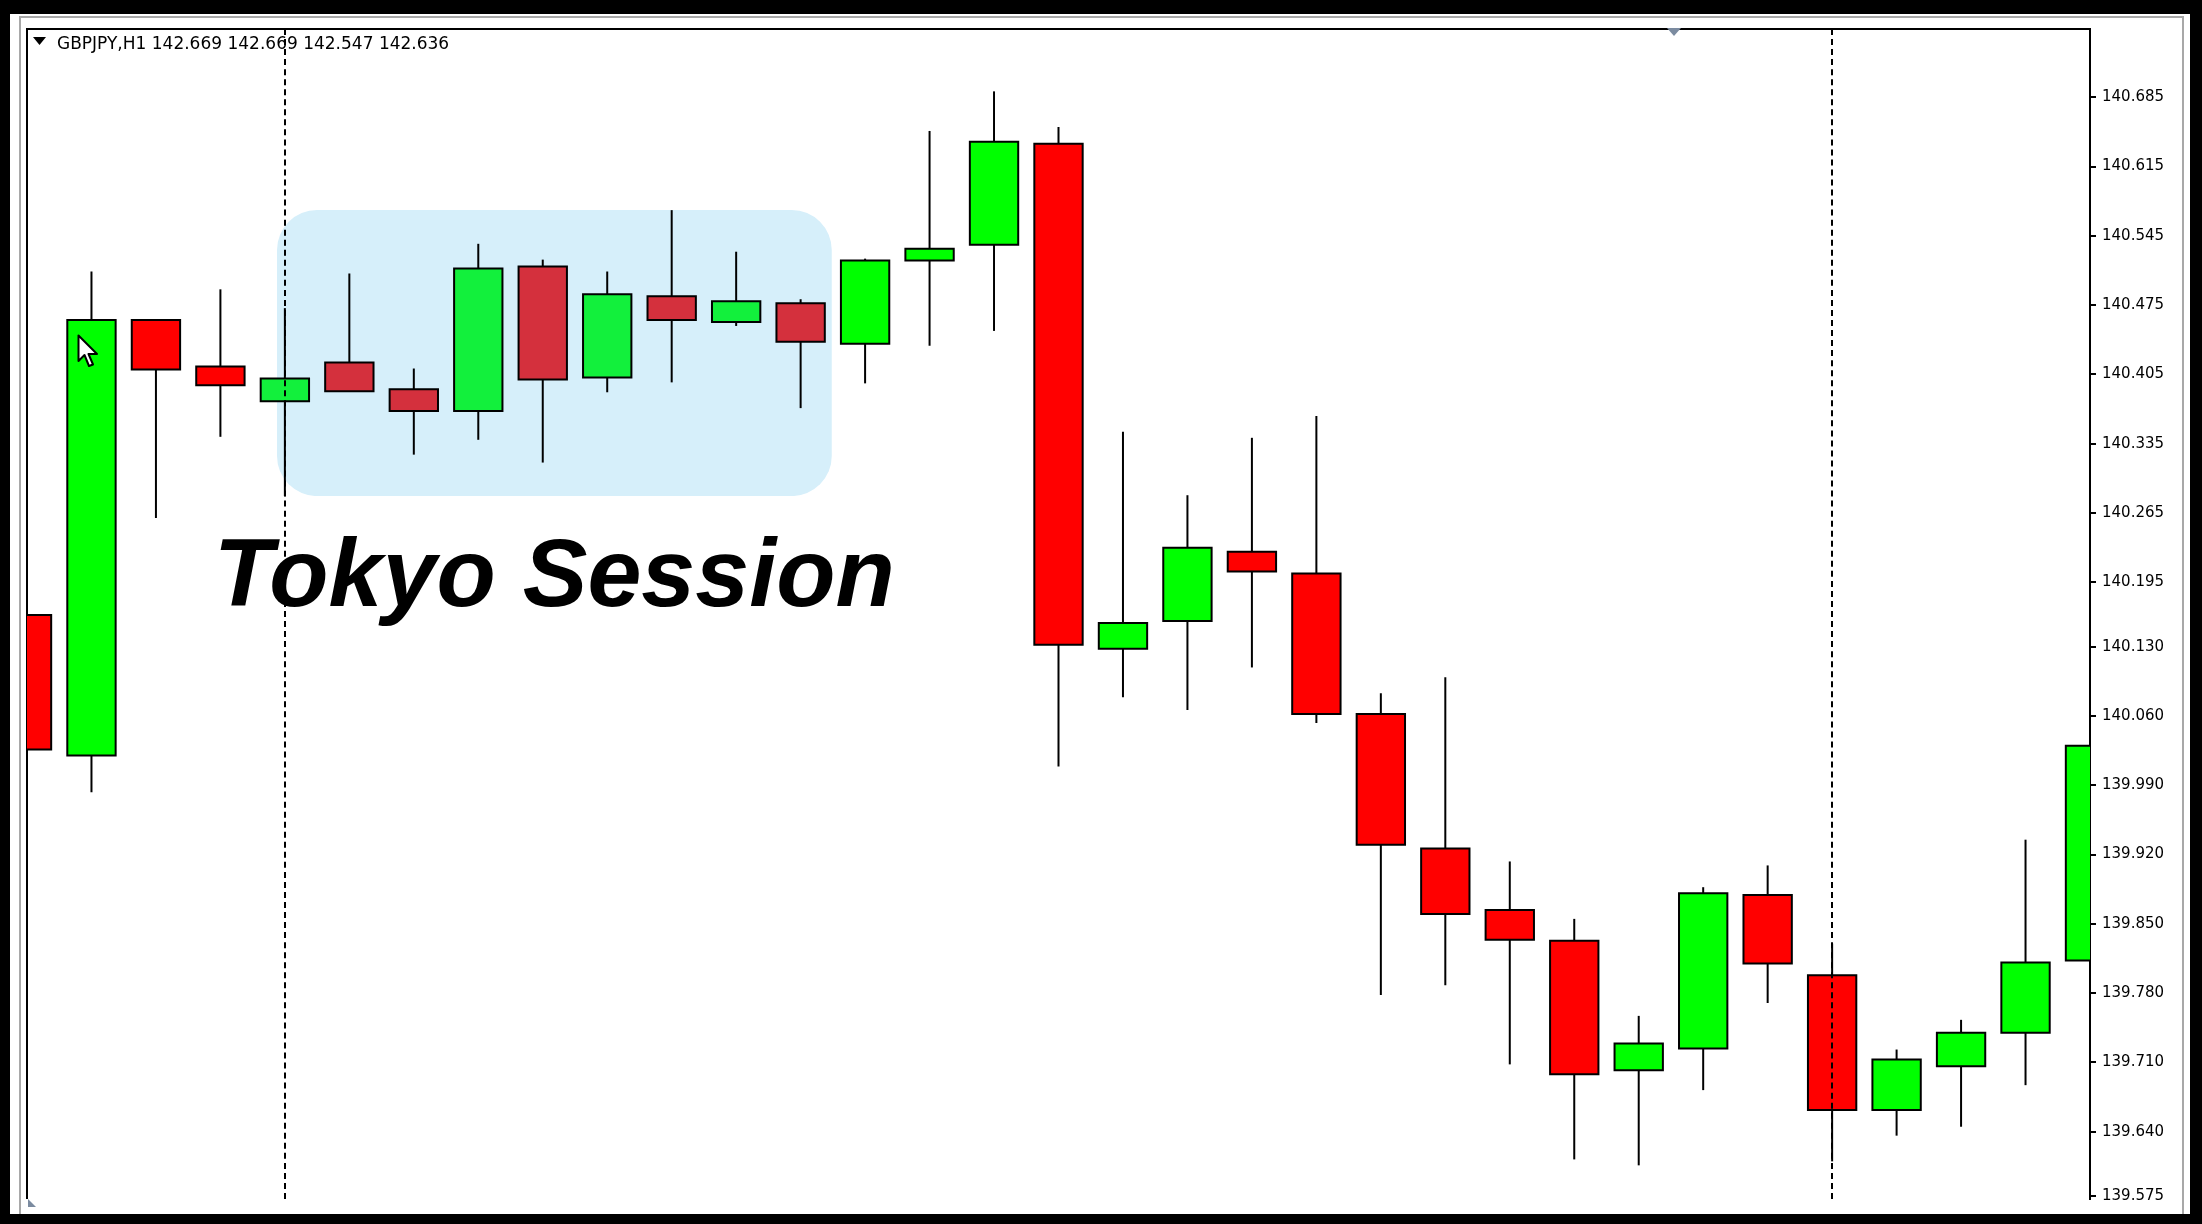 This screenshot has width=2202, height=1224. What do you see at coordinates (2133, 442) in the screenshot?
I see `y-tick-label: 140.335` at bounding box center [2133, 442].